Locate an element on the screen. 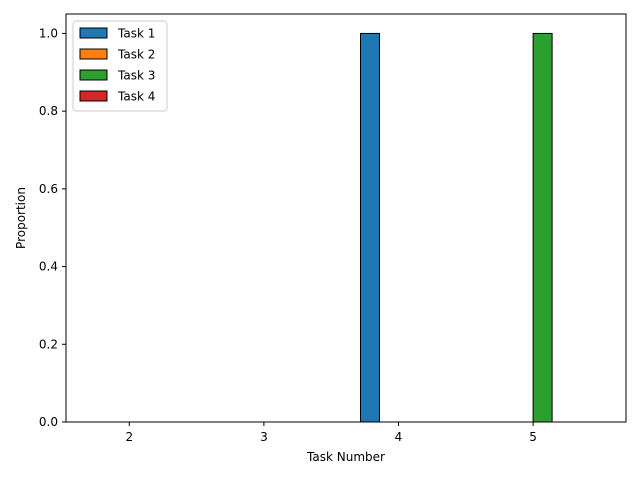  y-tick-label: 0.0 is located at coordinates (48, 422).